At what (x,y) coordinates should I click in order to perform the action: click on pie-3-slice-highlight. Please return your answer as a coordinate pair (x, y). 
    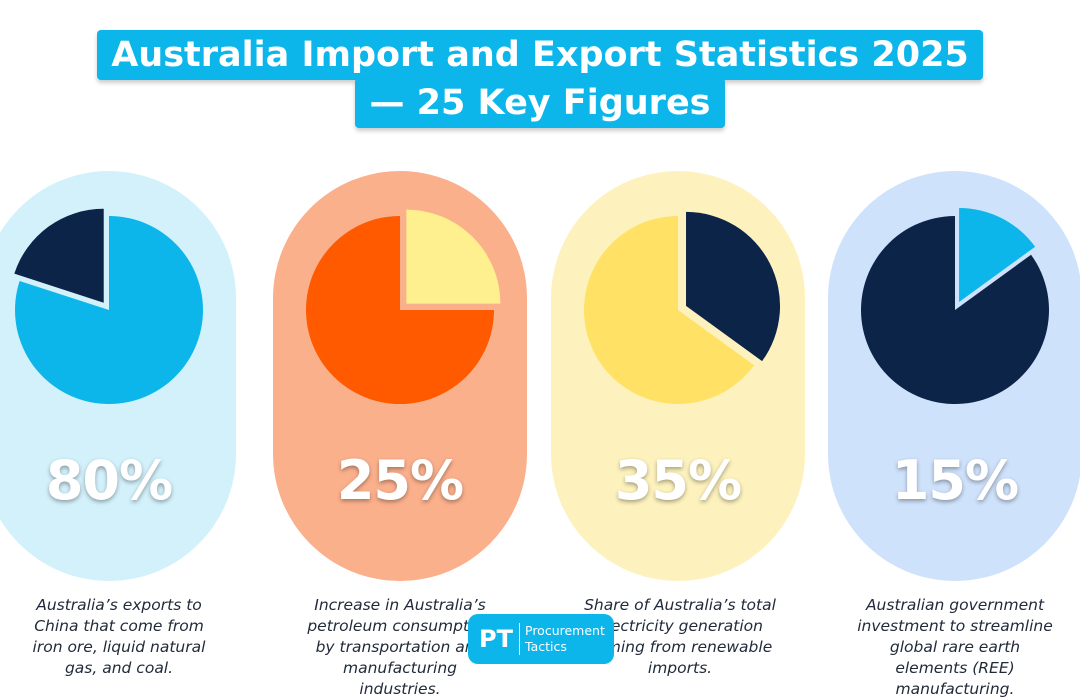
    Looking at the image, I should click on (733, 286).